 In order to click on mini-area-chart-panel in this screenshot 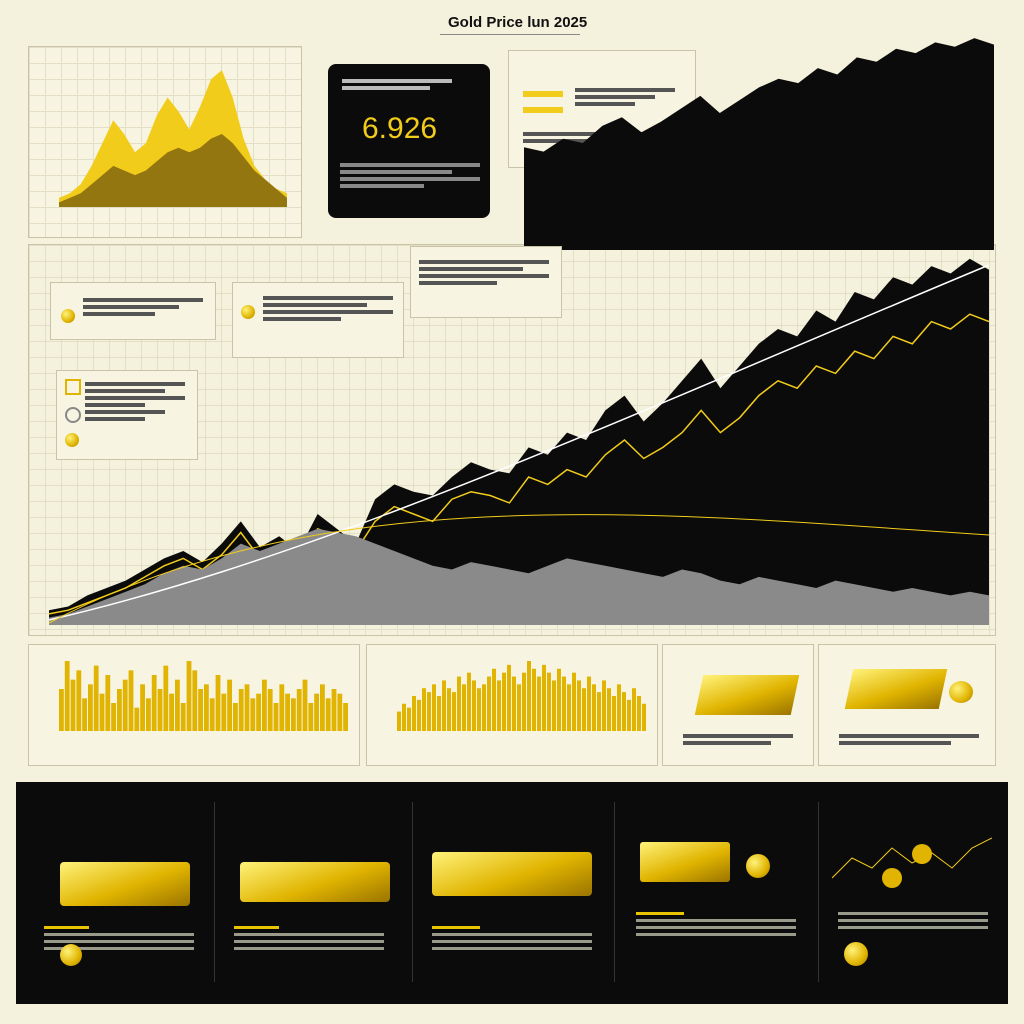, I will do `click(165, 142)`.